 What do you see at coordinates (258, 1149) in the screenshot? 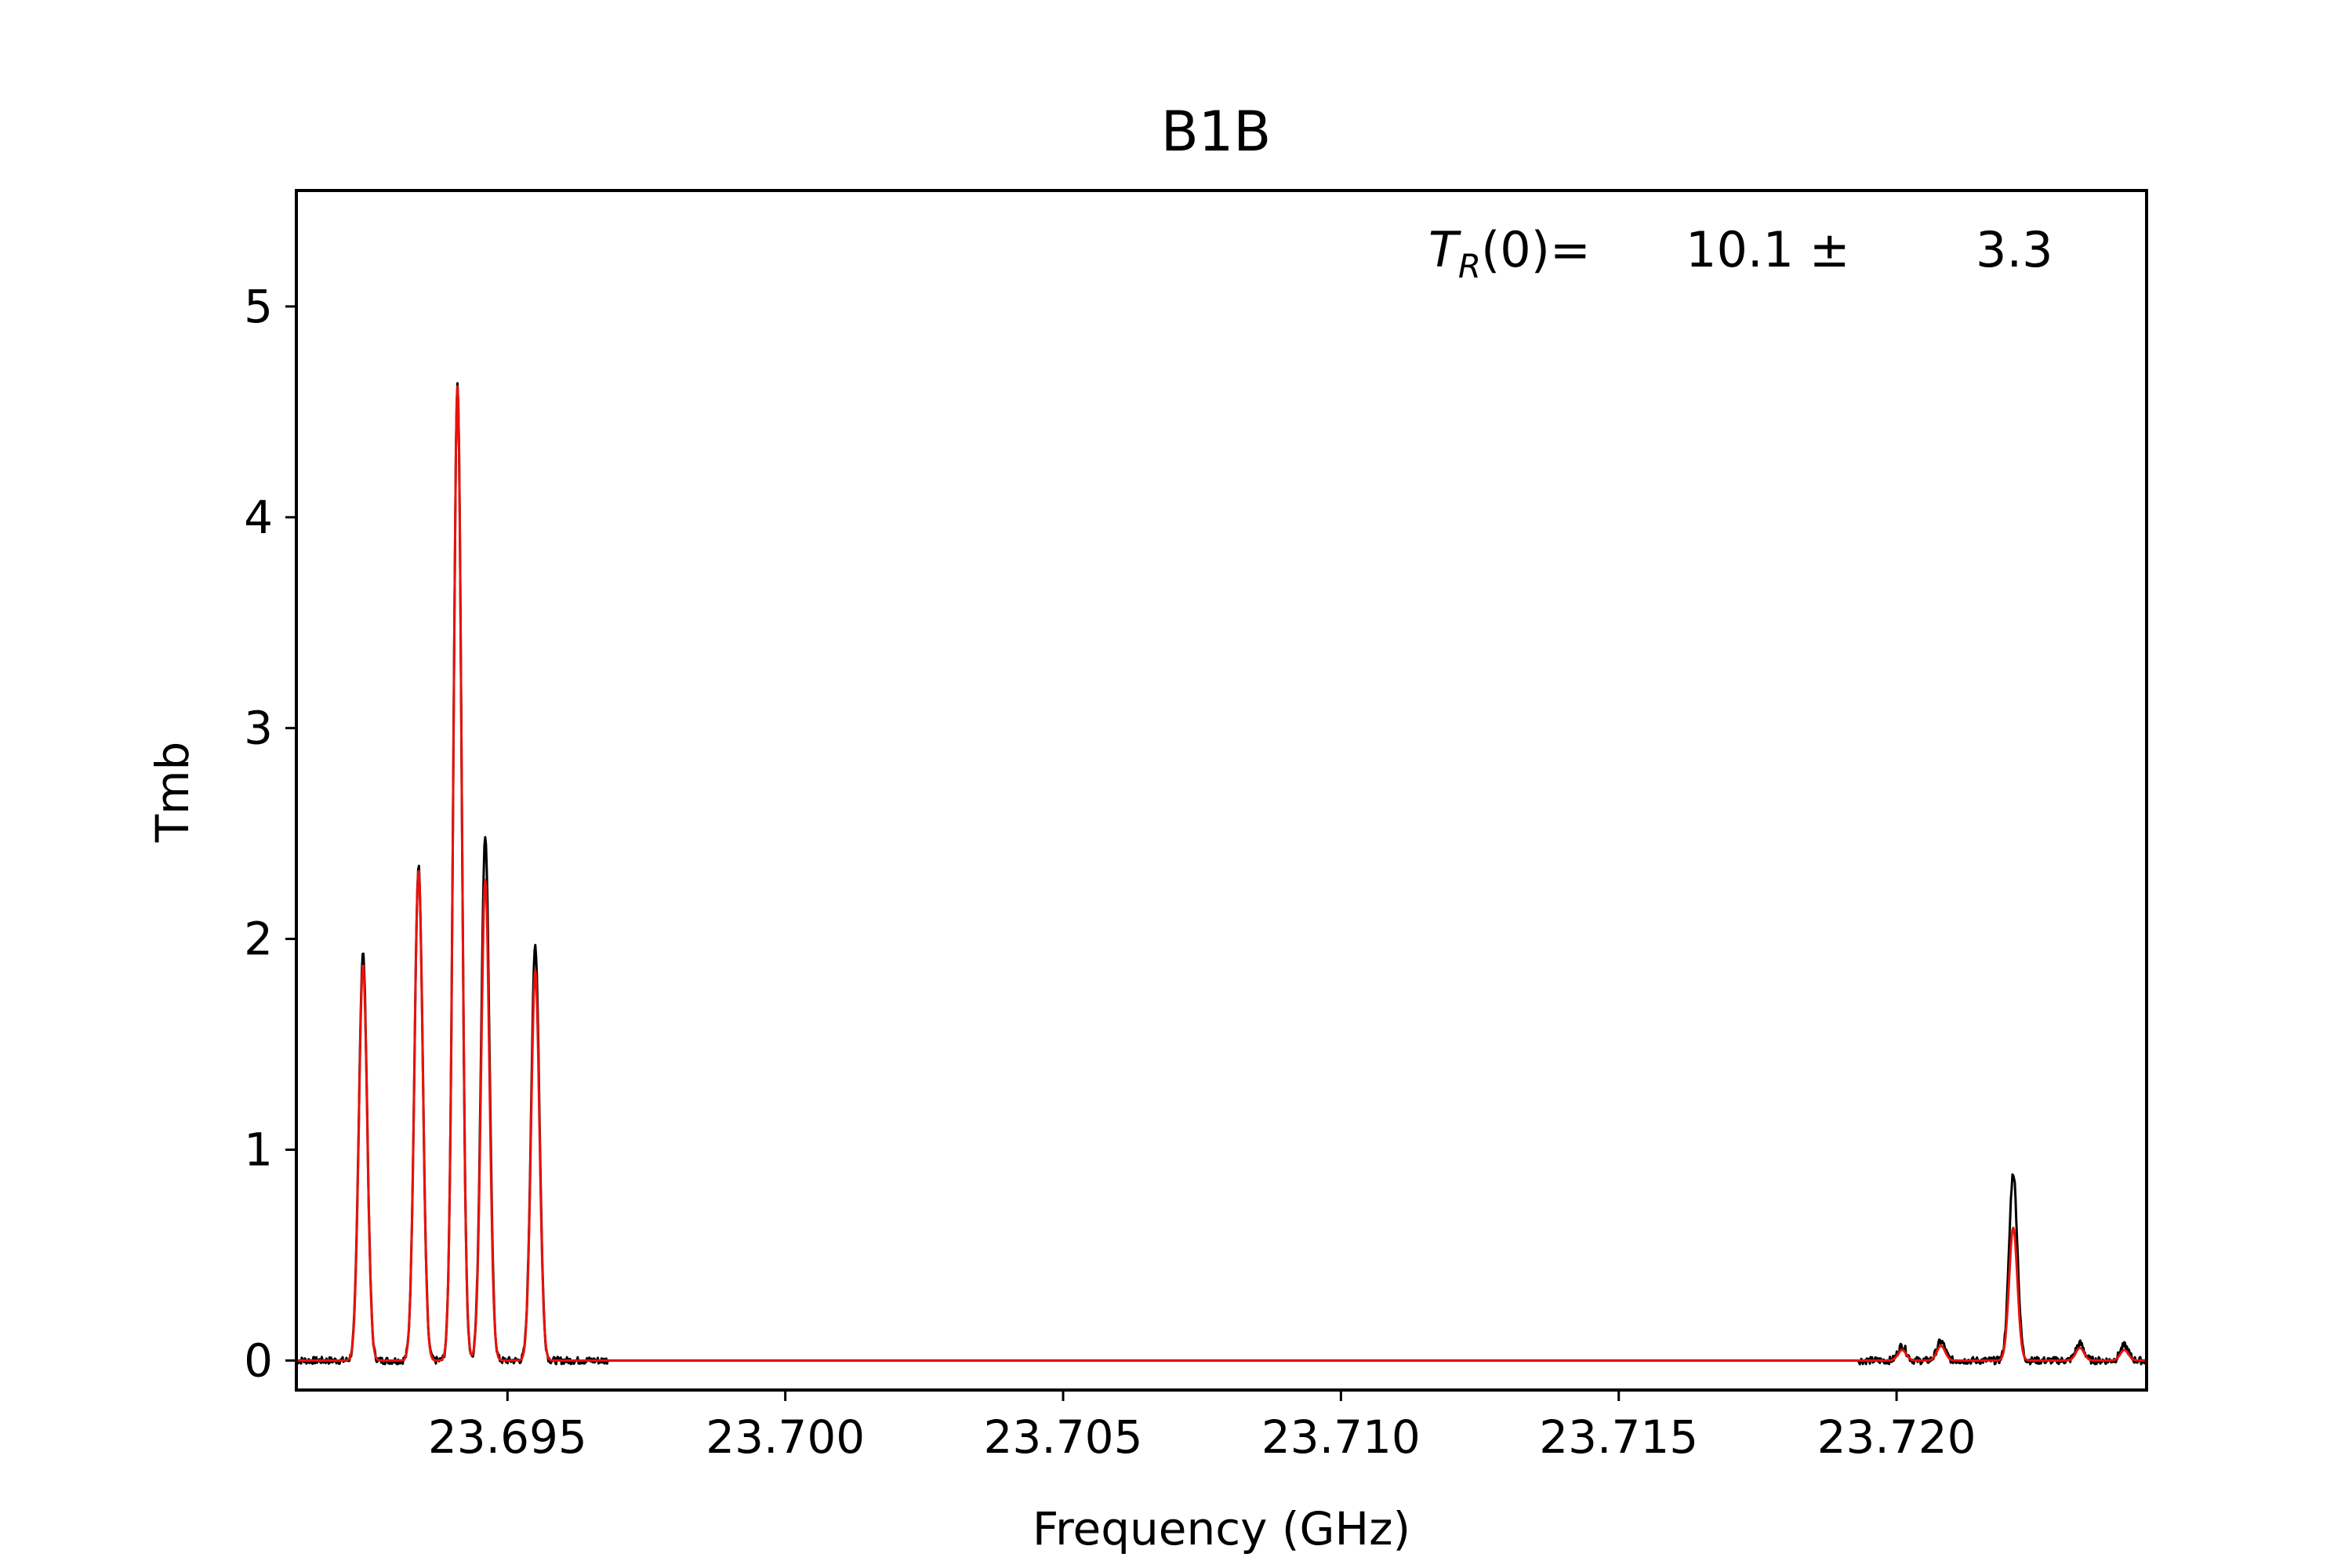
I see `y-tick-label: 1` at bounding box center [258, 1149].